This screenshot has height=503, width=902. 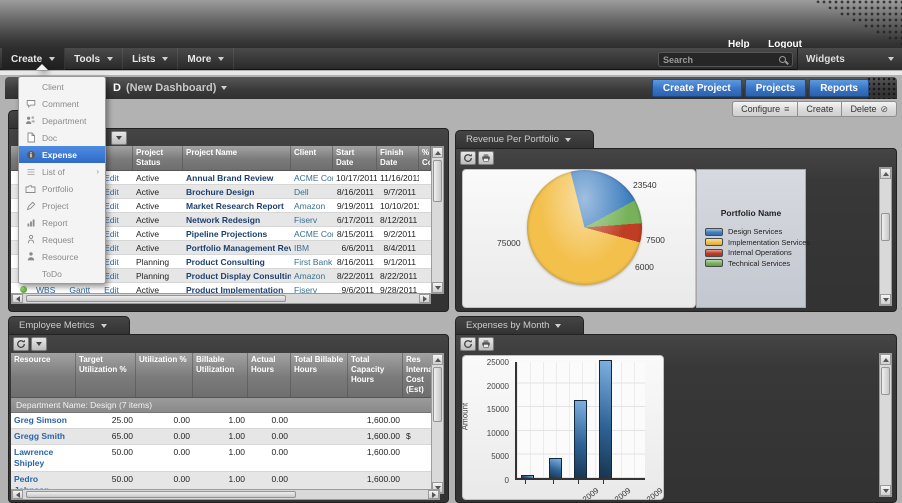 What do you see at coordinates (62, 120) in the screenshot?
I see `menu-item-department: Department` at bounding box center [62, 120].